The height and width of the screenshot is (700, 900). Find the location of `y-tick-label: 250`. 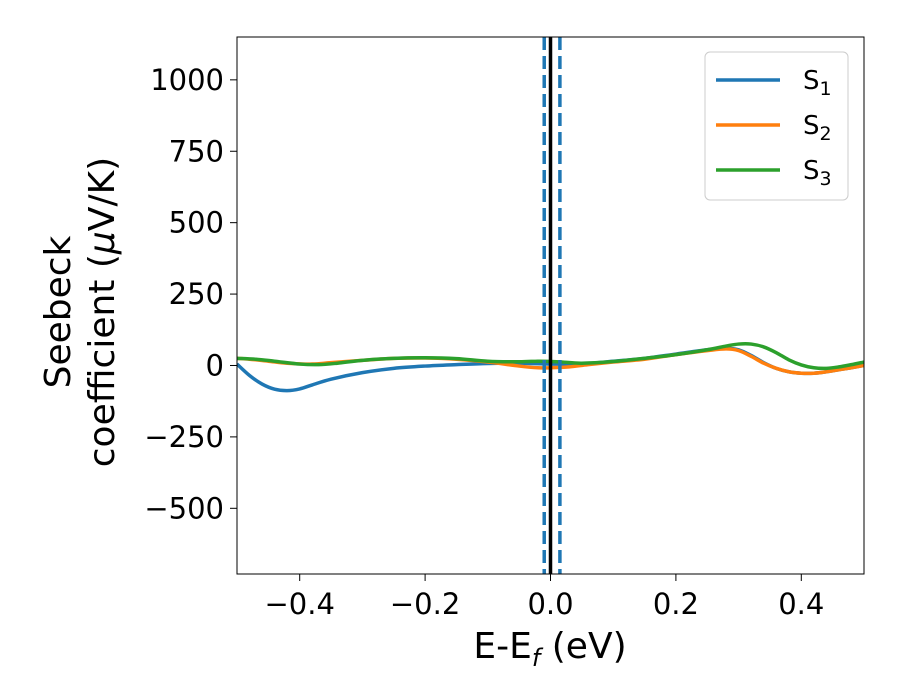

y-tick-label: 250 is located at coordinates (196, 294).